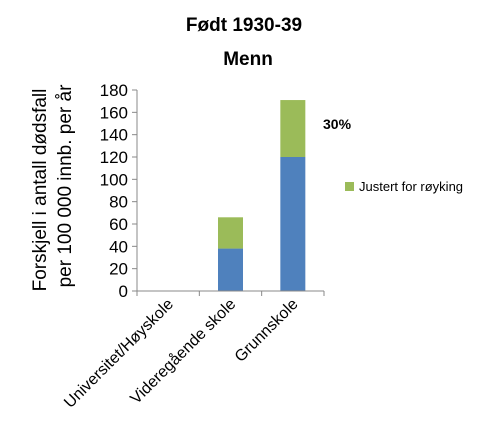 This screenshot has width=483, height=435. What do you see at coordinates (114, 179) in the screenshot?
I see `y-tick-label: 100` at bounding box center [114, 179].